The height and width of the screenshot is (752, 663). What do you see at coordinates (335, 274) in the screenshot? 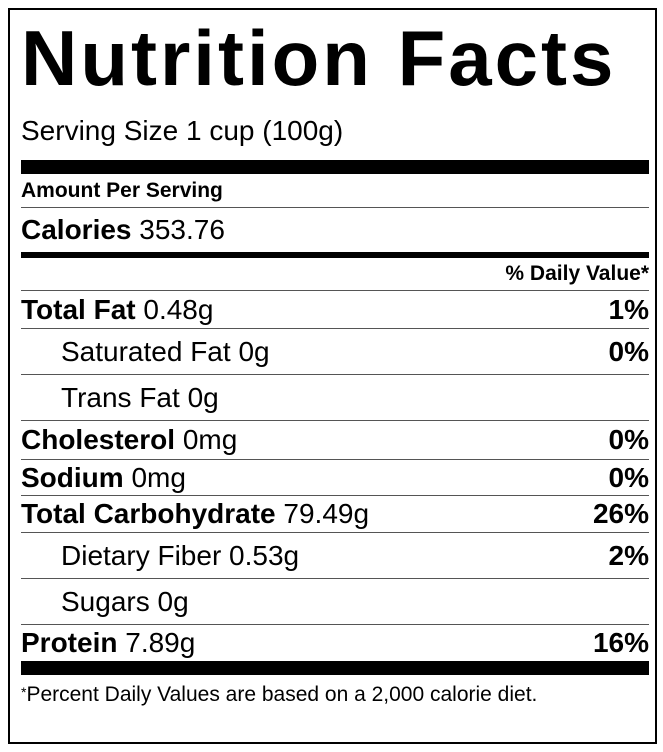
I see `daily-value-header: % Daily Value*` at bounding box center [335, 274].